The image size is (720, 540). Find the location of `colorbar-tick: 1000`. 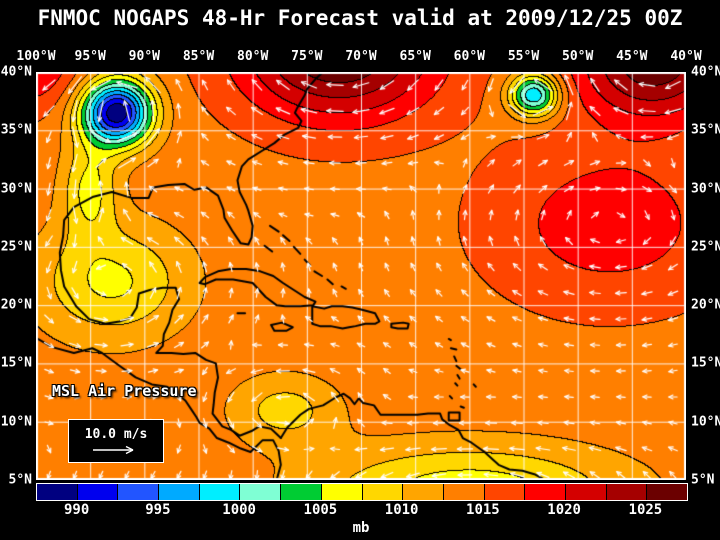

colorbar-tick: 1000 is located at coordinates (239, 510).